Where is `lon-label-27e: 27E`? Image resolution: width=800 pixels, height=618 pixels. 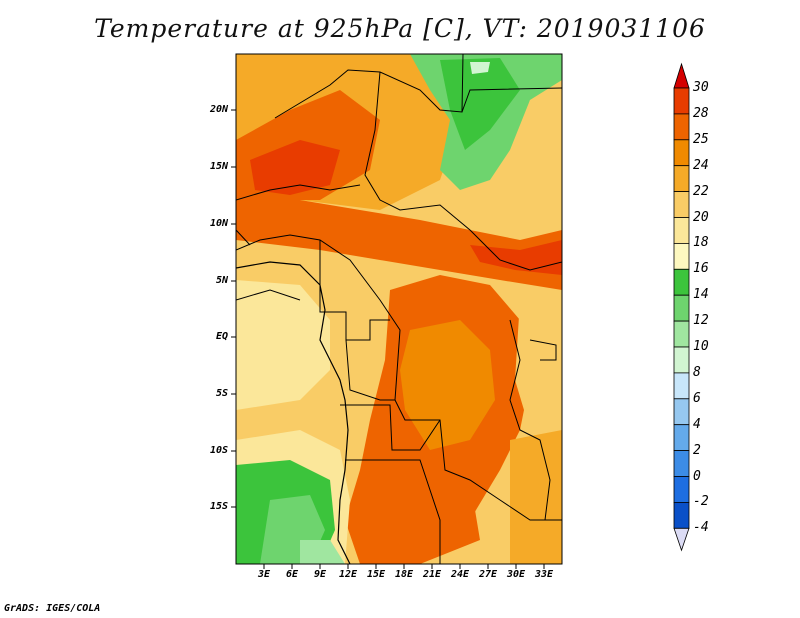 lon-label-27e: 27E is located at coordinates (488, 574).